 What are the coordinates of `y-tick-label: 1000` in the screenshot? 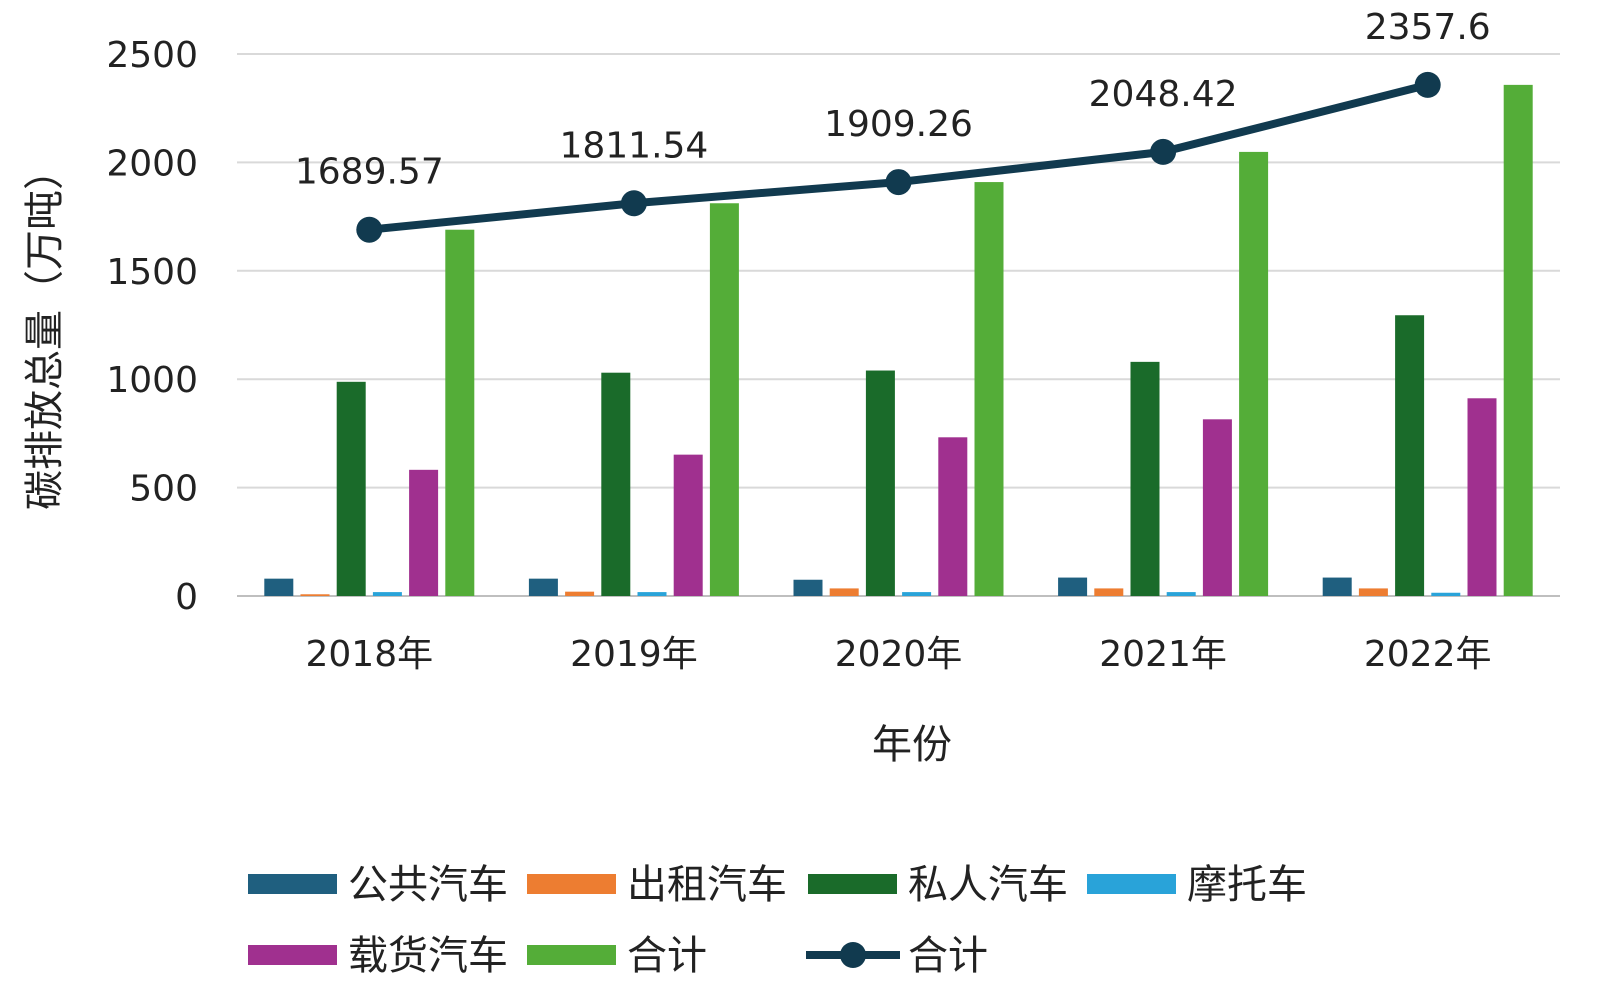 It's located at (152, 380).